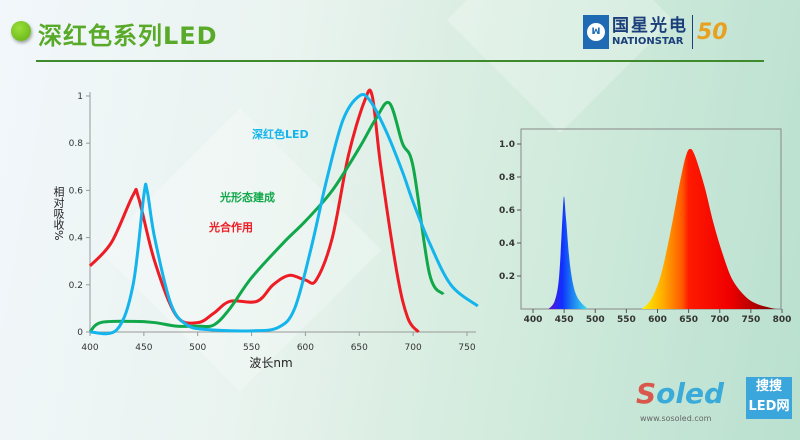 This screenshot has width=800, height=440. What do you see at coordinates (680, 393) in the screenshot?
I see `soled-brand: Soled` at bounding box center [680, 393].